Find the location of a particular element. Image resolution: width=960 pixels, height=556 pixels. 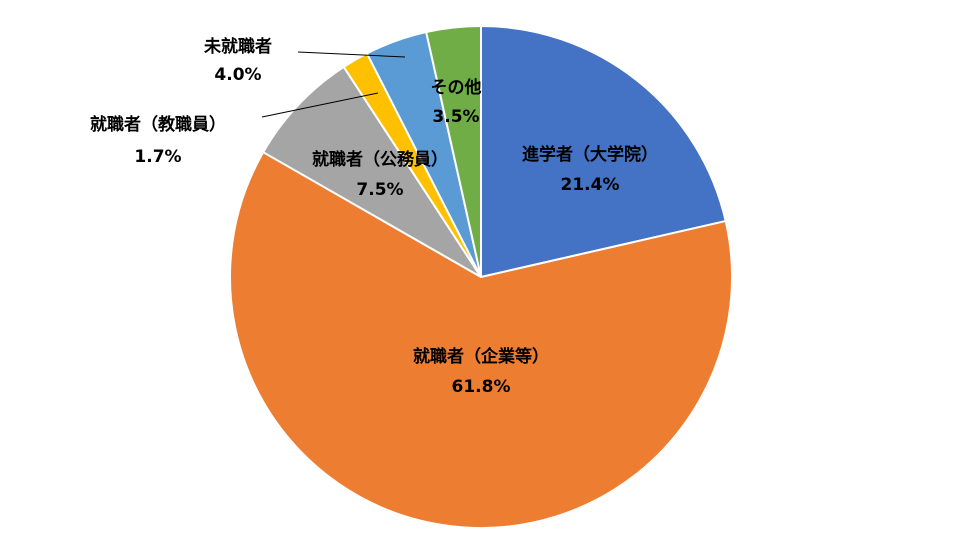

slice-label: 進学者（大学院） is located at coordinates (590, 154).